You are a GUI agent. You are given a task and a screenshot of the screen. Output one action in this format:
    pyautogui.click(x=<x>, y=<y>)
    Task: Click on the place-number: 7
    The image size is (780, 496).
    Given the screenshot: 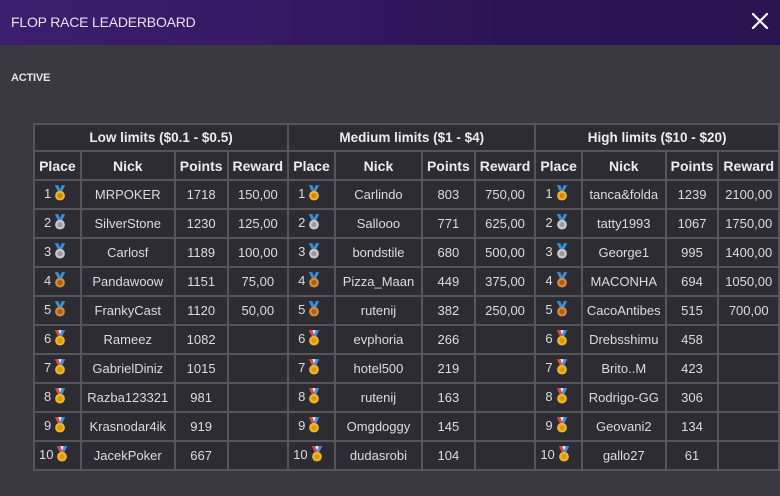 What is the action you would take?
    pyautogui.click(x=549, y=367)
    